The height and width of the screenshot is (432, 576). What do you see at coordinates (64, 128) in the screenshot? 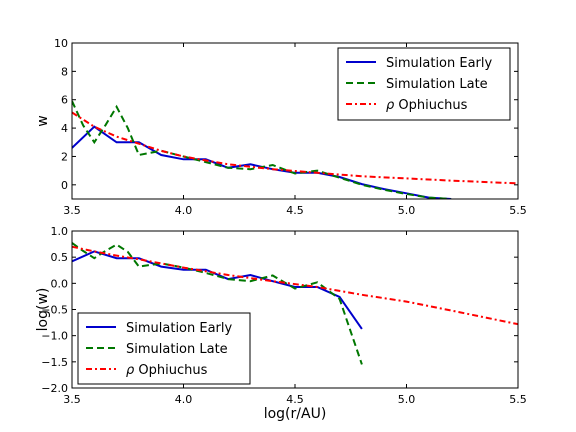
I see `y-tick-label-top-2: 4` at bounding box center [64, 128].